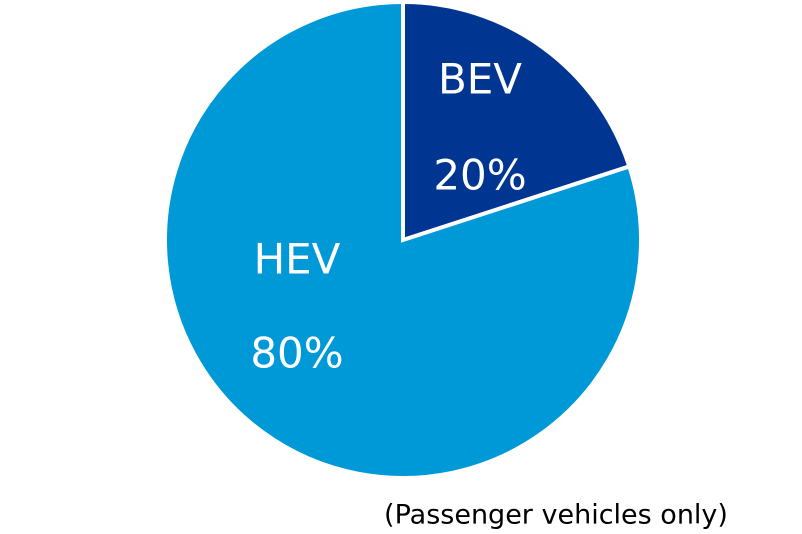 The height and width of the screenshot is (534, 802). I want to click on slice-name: HEV, so click(297, 259).